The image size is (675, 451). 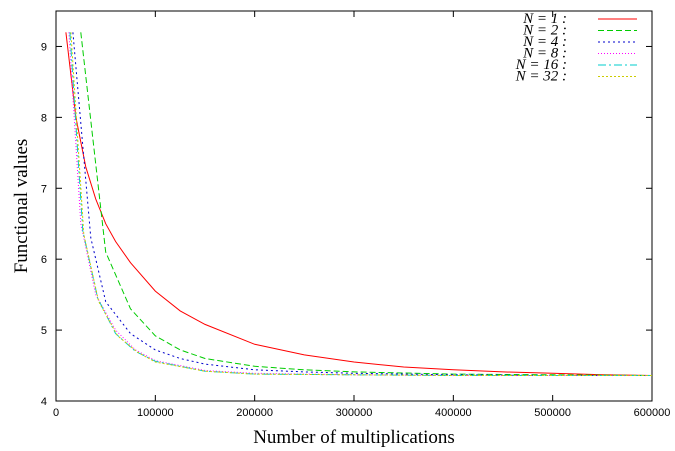 What do you see at coordinates (44, 118) in the screenshot?
I see `y-tick-label: 8` at bounding box center [44, 118].